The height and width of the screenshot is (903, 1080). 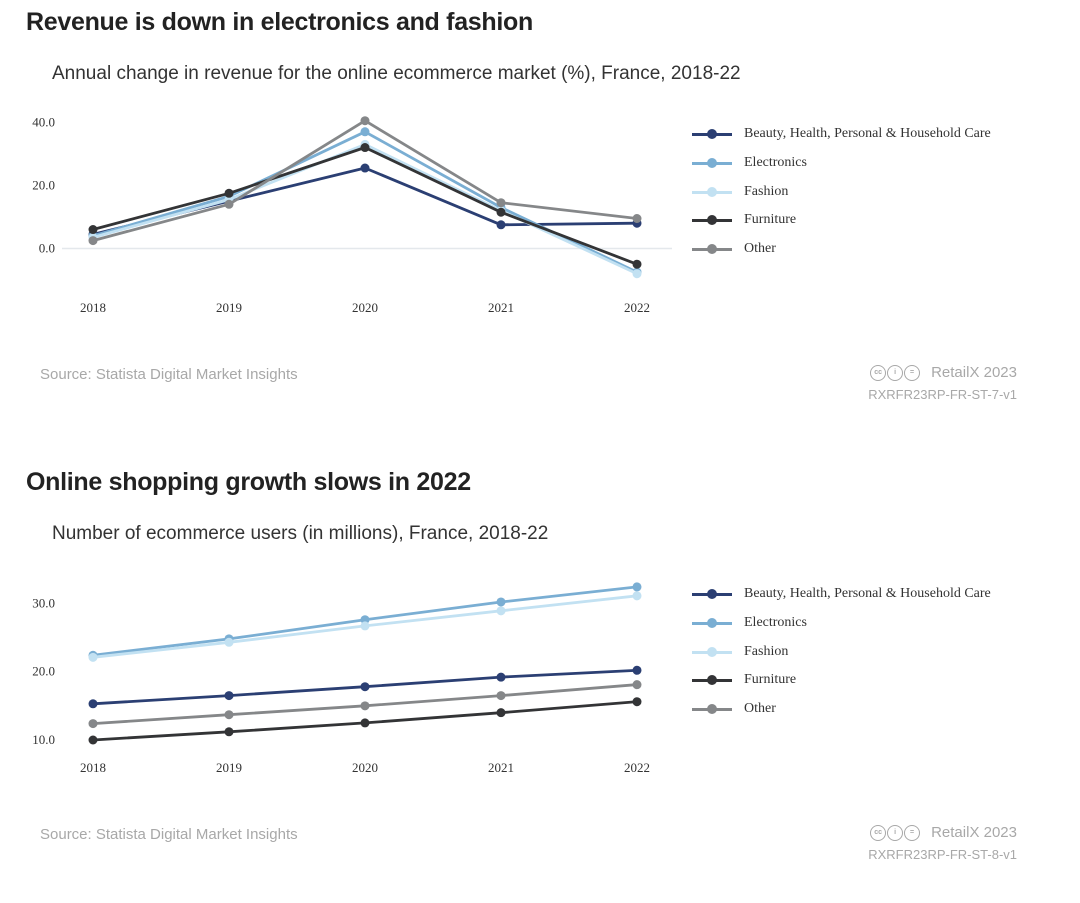 I want to click on legend-label: Furniture, so click(x=770, y=220).